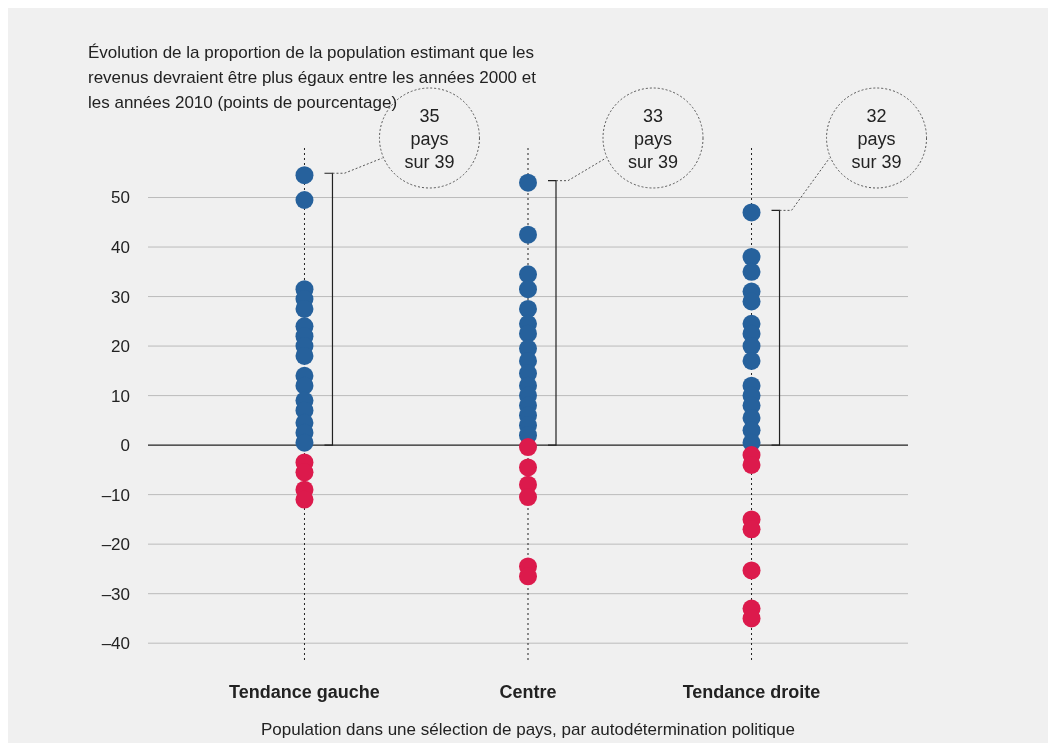 The width and height of the screenshot is (1052, 750). What do you see at coordinates (120, 347) in the screenshot?
I see `y-tick-label: 20` at bounding box center [120, 347].